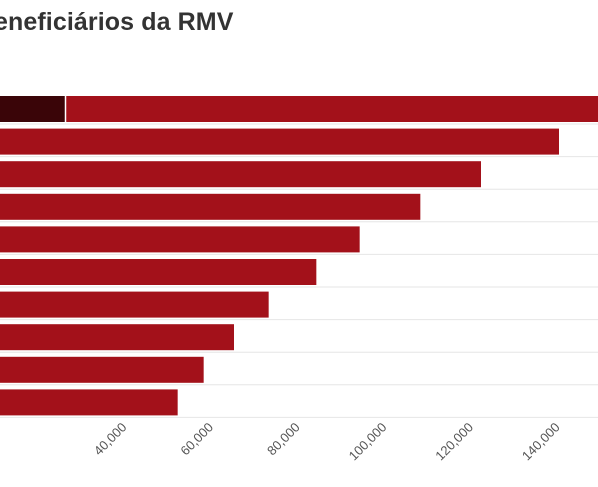 The image size is (598, 487). What do you see at coordinates (32, 109) in the screenshot?
I see `bar-1-highlight-segment` at bounding box center [32, 109].